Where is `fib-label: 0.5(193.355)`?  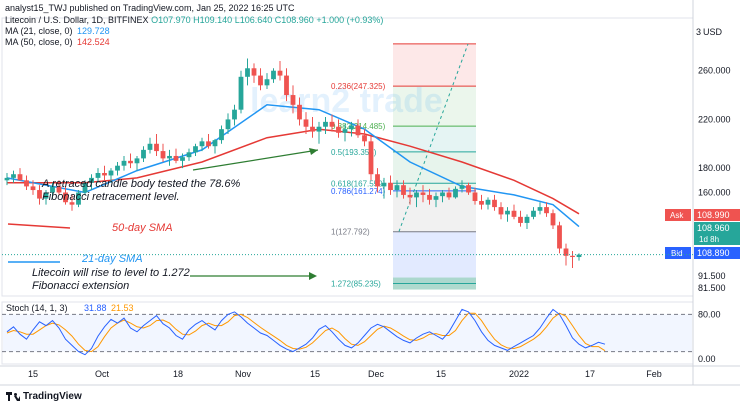 fib-label: 0.5(193.355) is located at coordinates (354, 152).